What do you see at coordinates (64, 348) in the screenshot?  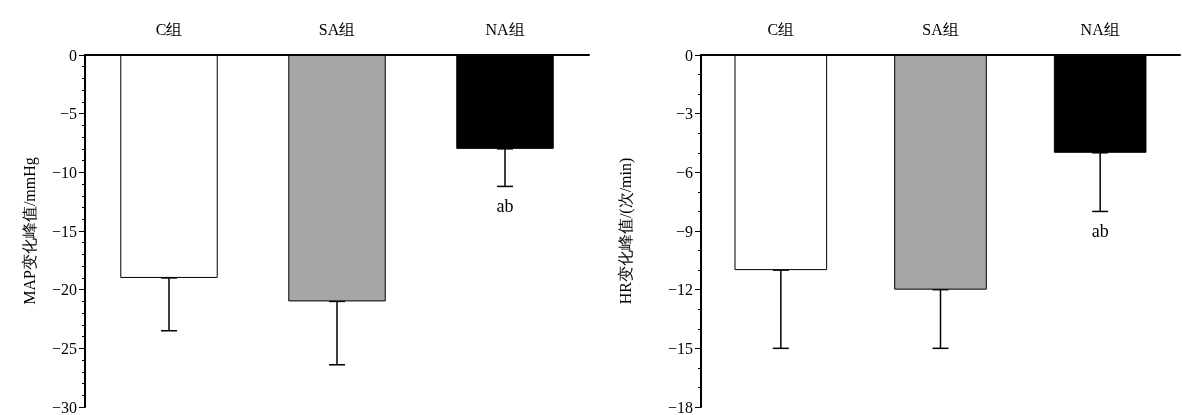 I see `y-tick-label: −25` at bounding box center [64, 348].